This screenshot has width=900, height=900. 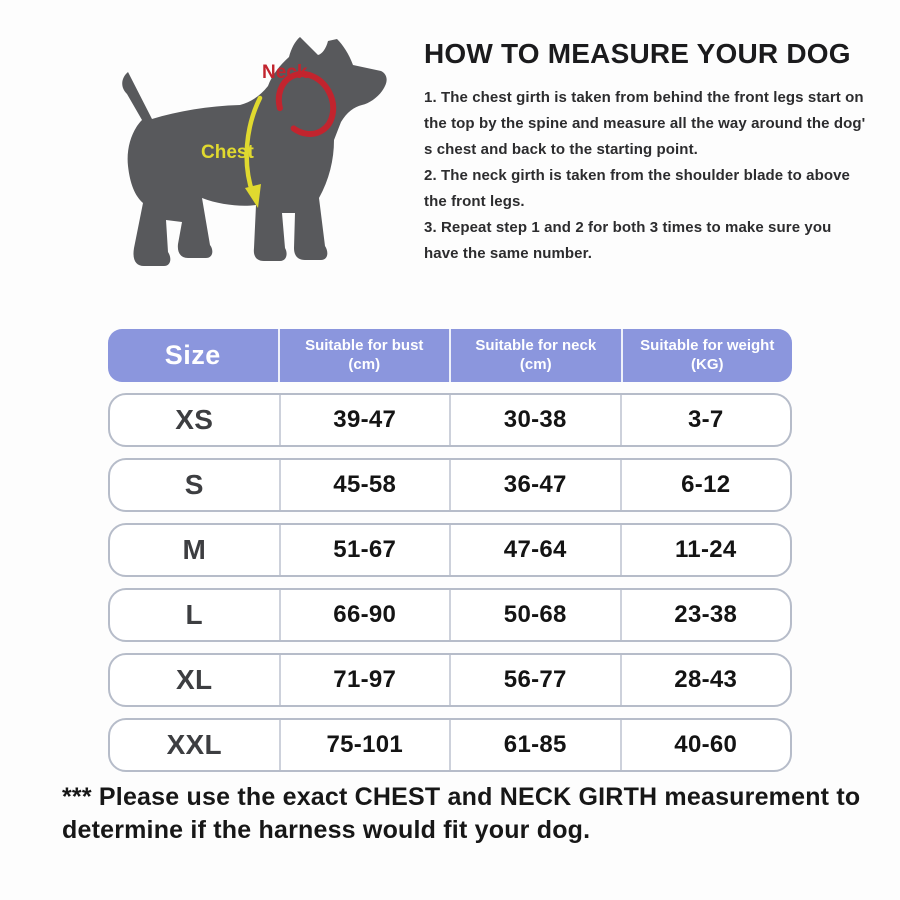 What do you see at coordinates (534, 420) in the screenshot?
I see `neck-cell: 30-38` at bounding box center [534, 420].